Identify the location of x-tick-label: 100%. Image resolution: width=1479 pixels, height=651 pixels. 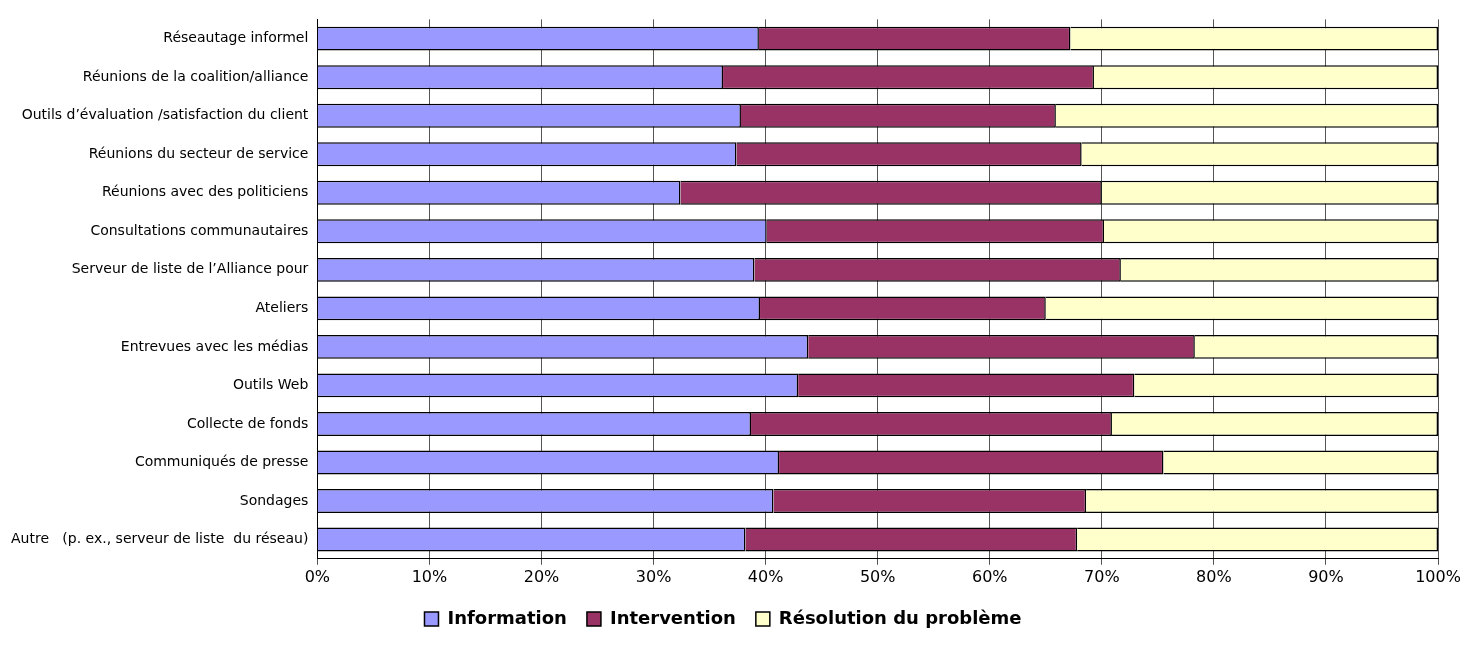
(1438, 576).